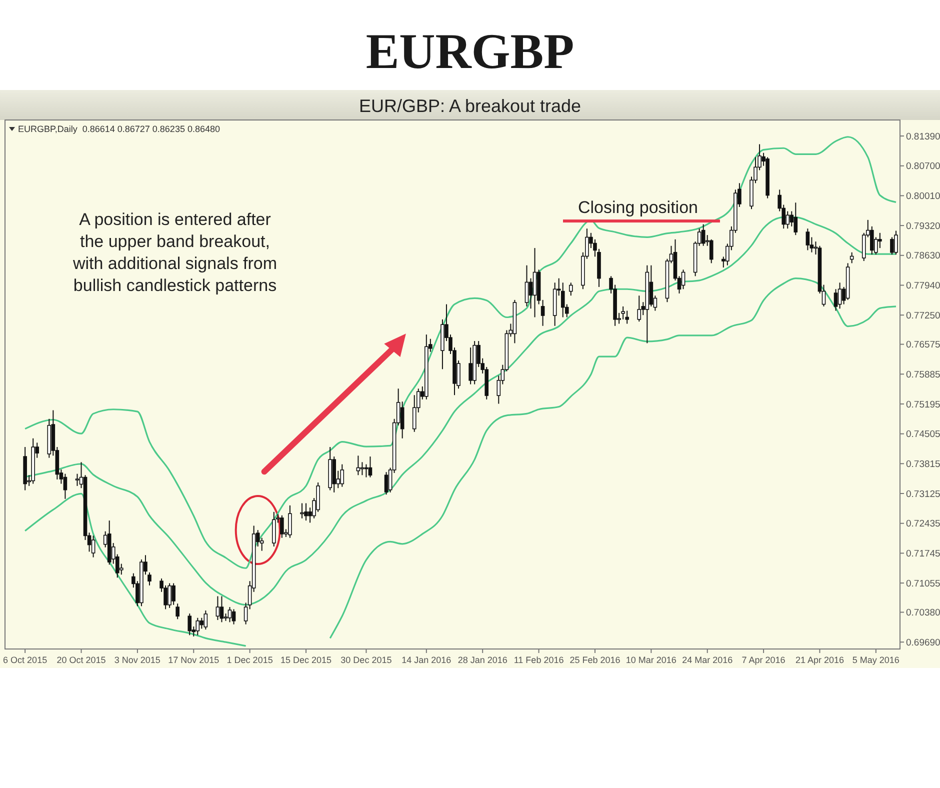 This screenshot has height=788, width=940. Describe the element at coordinates (923, 494) in the screenshot. I see `y-tick-label: 0.73125` at that location.